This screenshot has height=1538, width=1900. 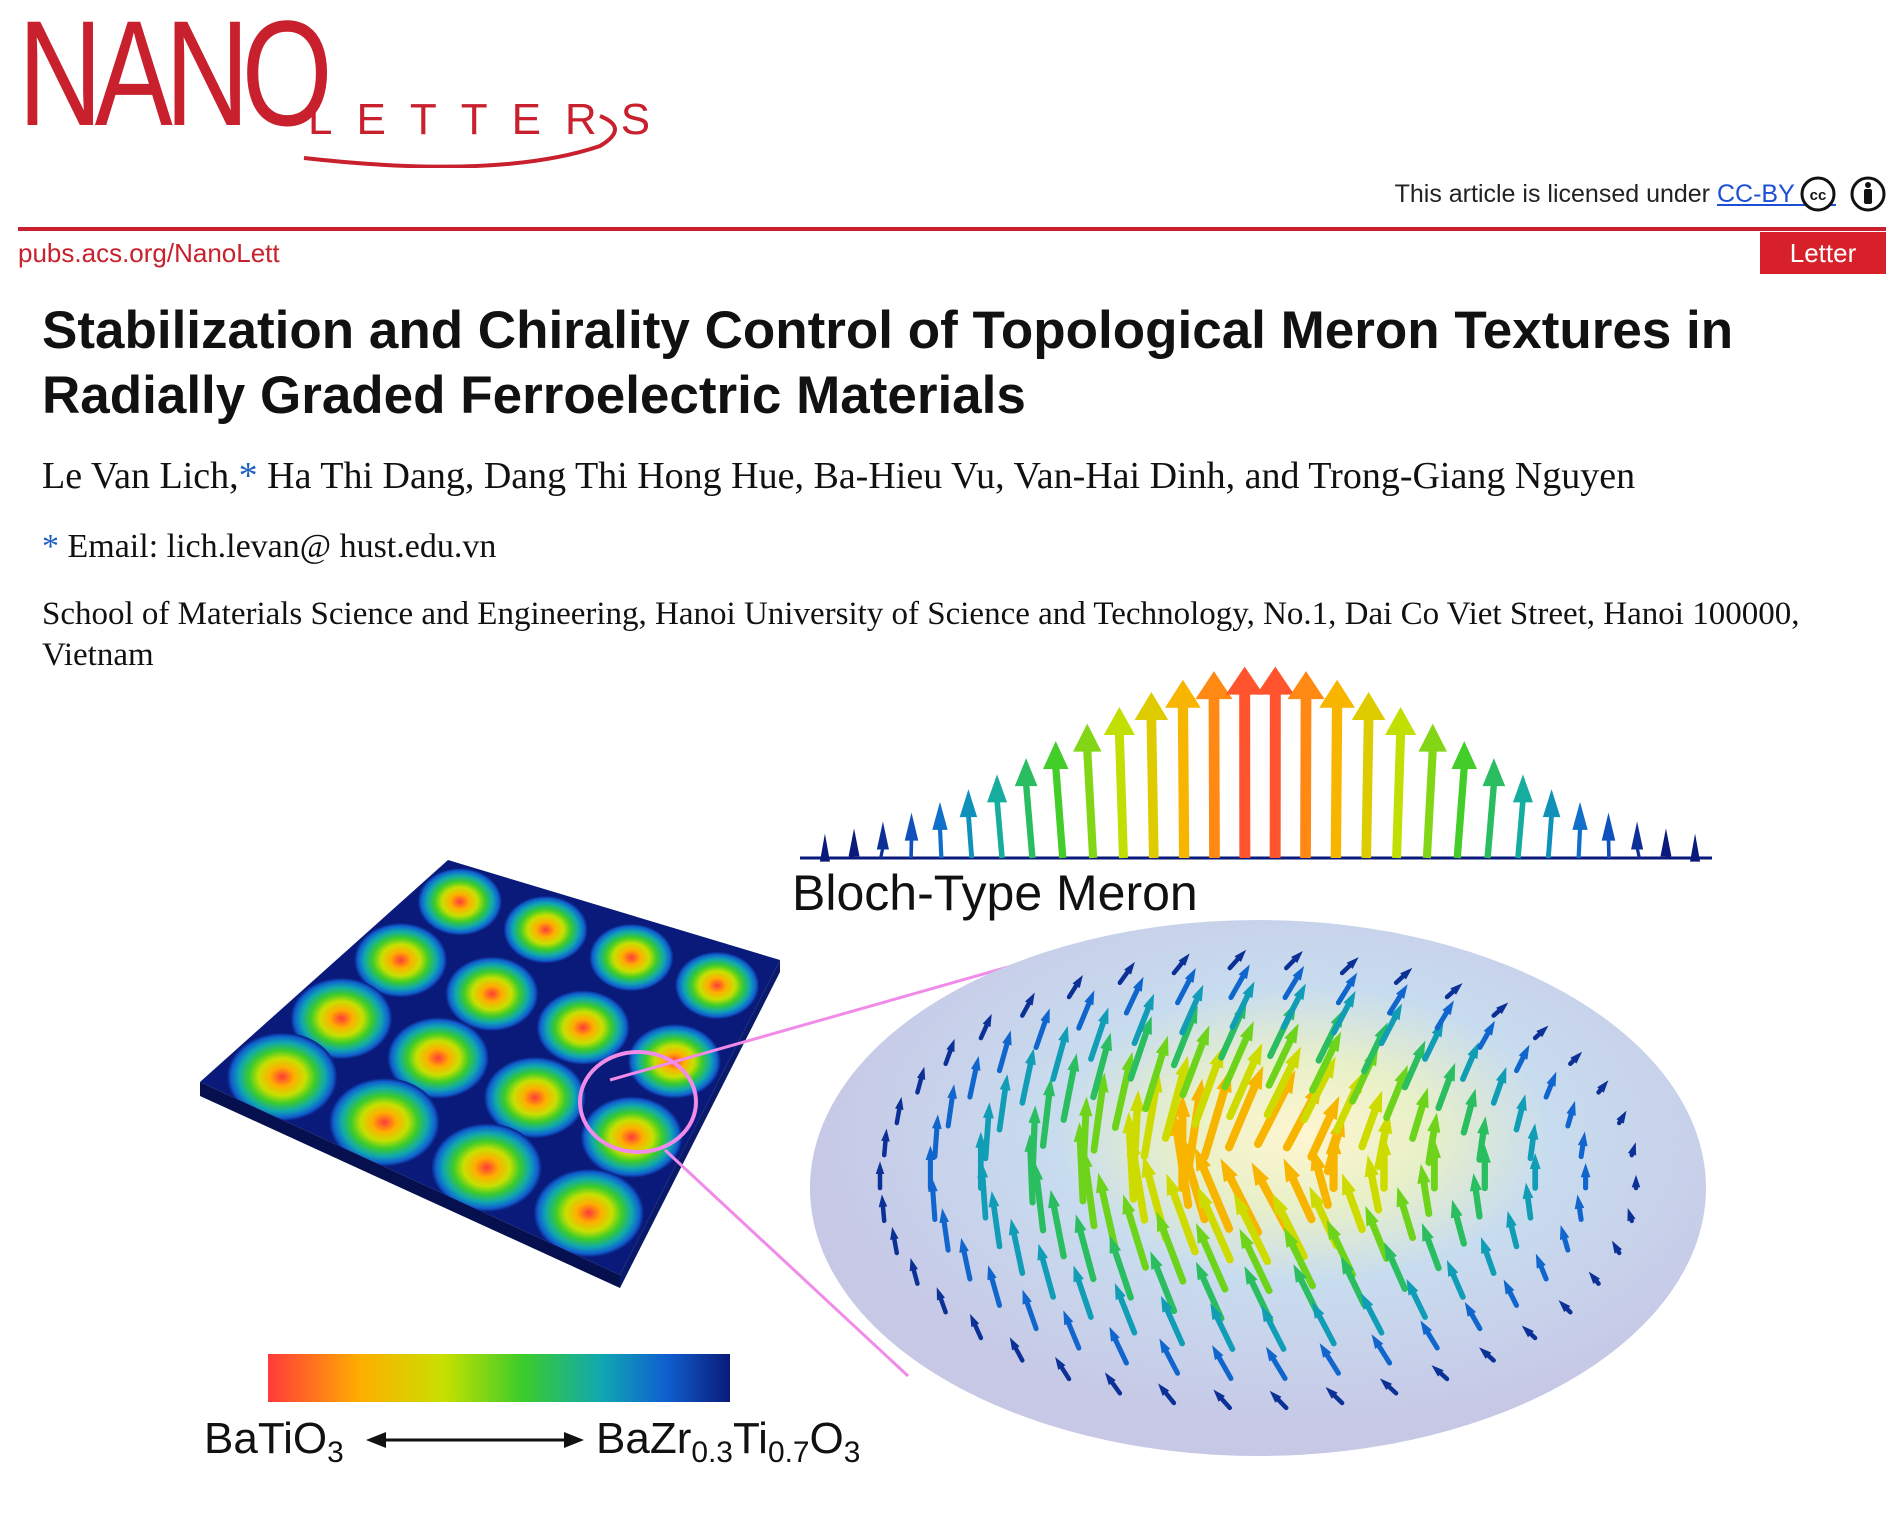 I want to click on meron-lattice-slab, so click(x=490, y=1074).